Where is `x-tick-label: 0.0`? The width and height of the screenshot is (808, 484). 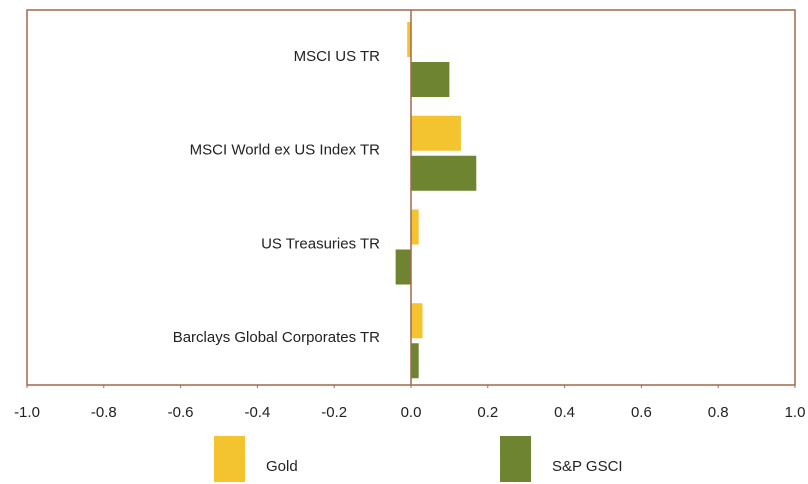
x-tick-label: 0.0 is located at coordinates (411, 412).